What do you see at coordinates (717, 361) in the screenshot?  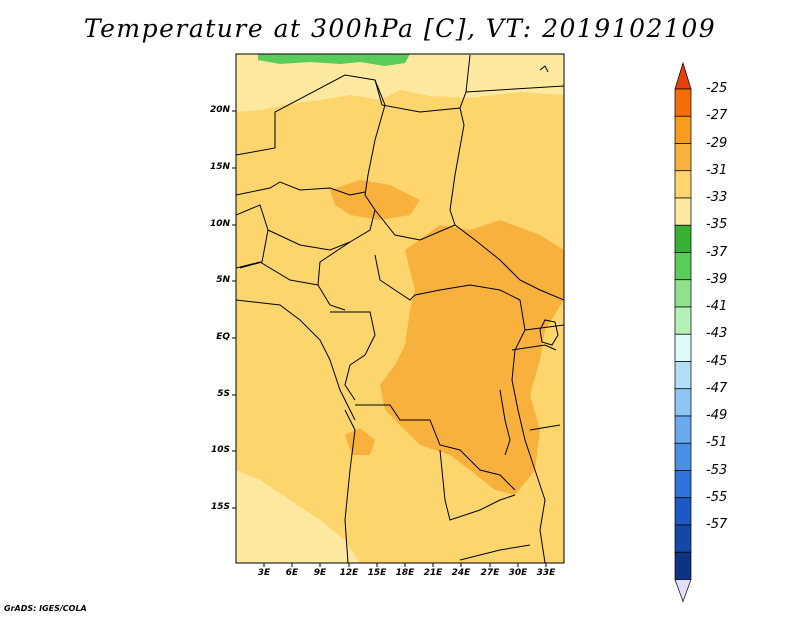 I see `colorbar-label: -45` at bounding box center [717, 361].